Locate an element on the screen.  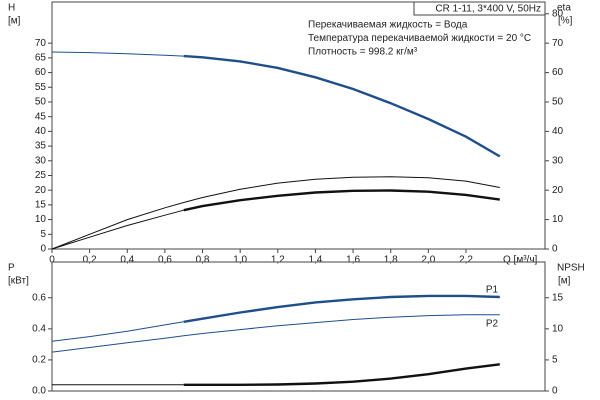
annotation: Плотность = 998.2 кг/м³ is located at coordinates (363, 52).